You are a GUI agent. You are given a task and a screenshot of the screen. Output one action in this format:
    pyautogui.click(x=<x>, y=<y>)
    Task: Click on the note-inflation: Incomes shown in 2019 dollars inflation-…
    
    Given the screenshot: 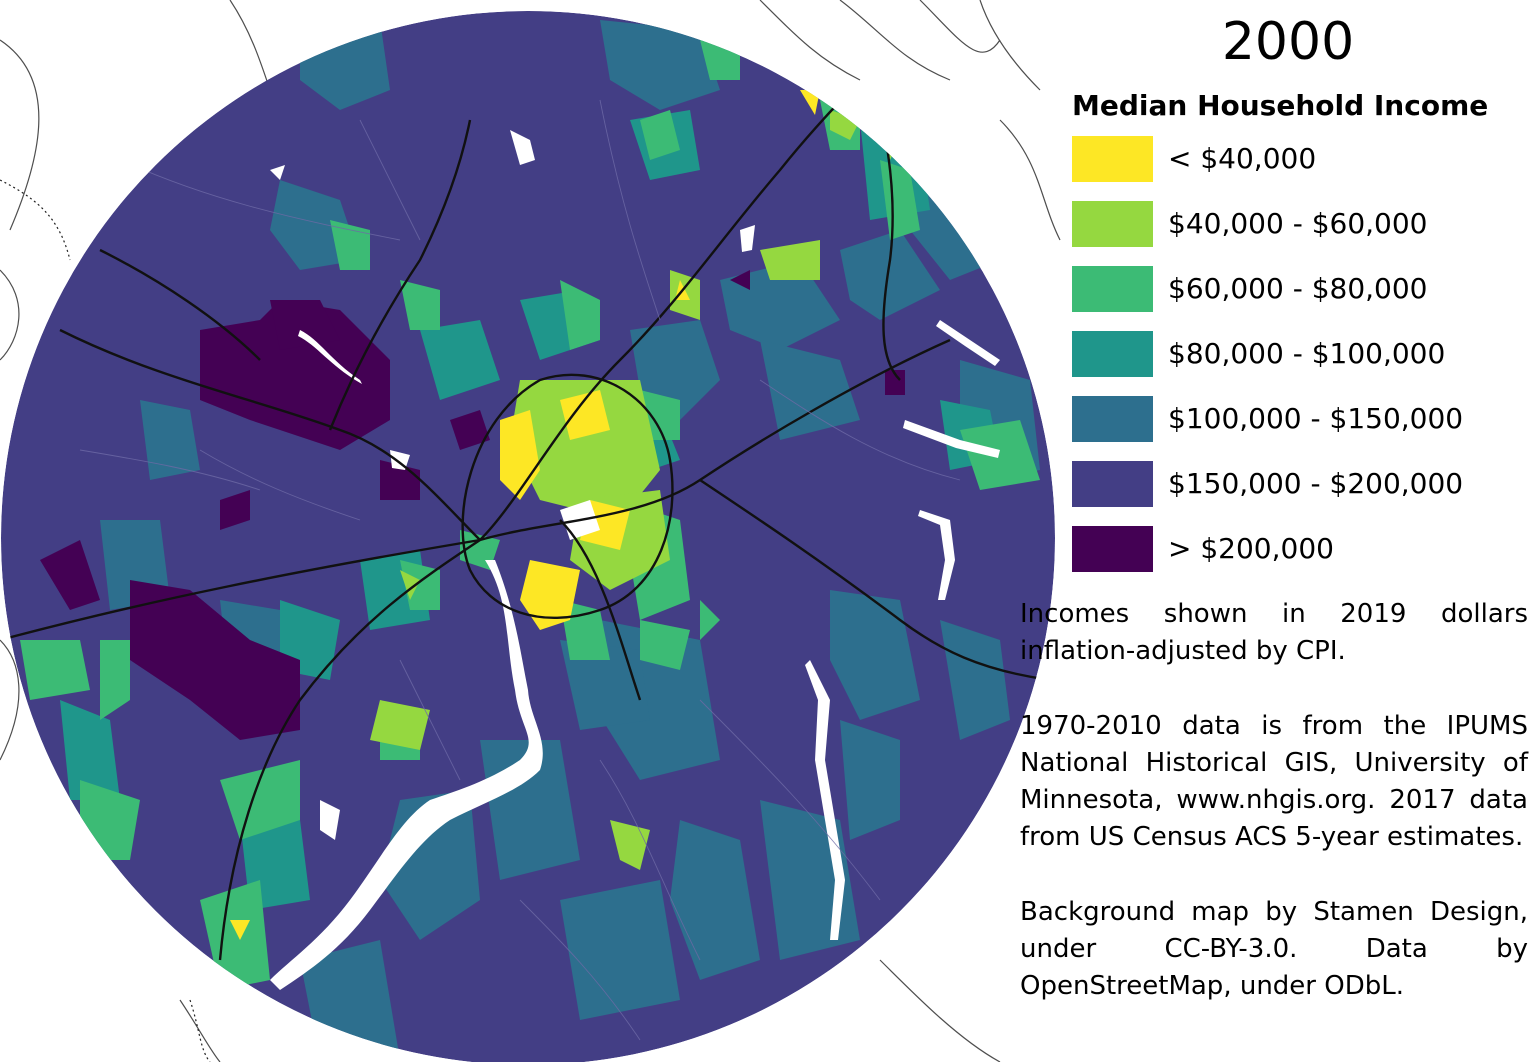 What is the action you would take?
    pyautogui.click(x=1274, y=632)
    